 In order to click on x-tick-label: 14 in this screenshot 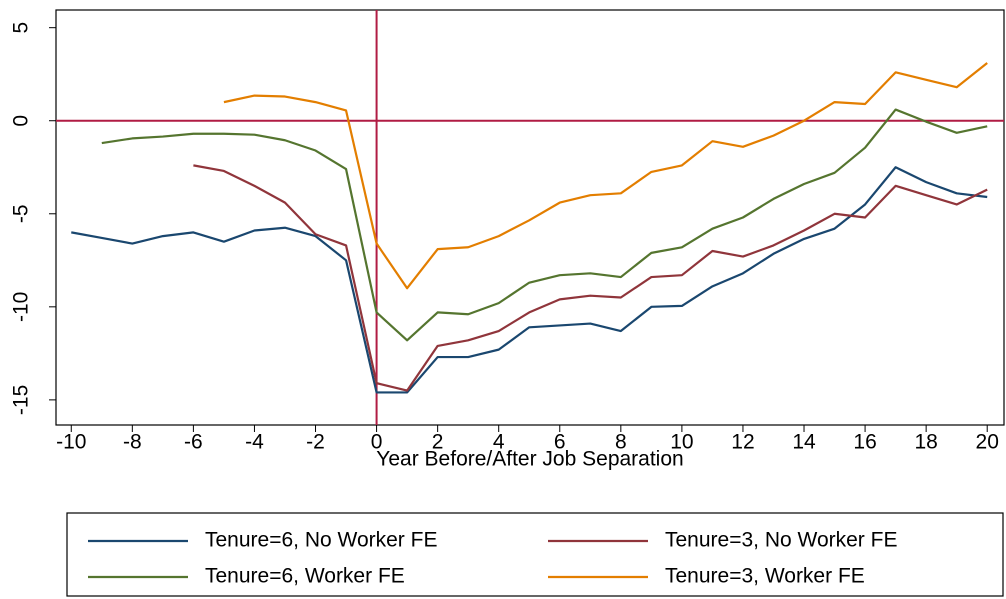, I will do `click(804, 442)`.